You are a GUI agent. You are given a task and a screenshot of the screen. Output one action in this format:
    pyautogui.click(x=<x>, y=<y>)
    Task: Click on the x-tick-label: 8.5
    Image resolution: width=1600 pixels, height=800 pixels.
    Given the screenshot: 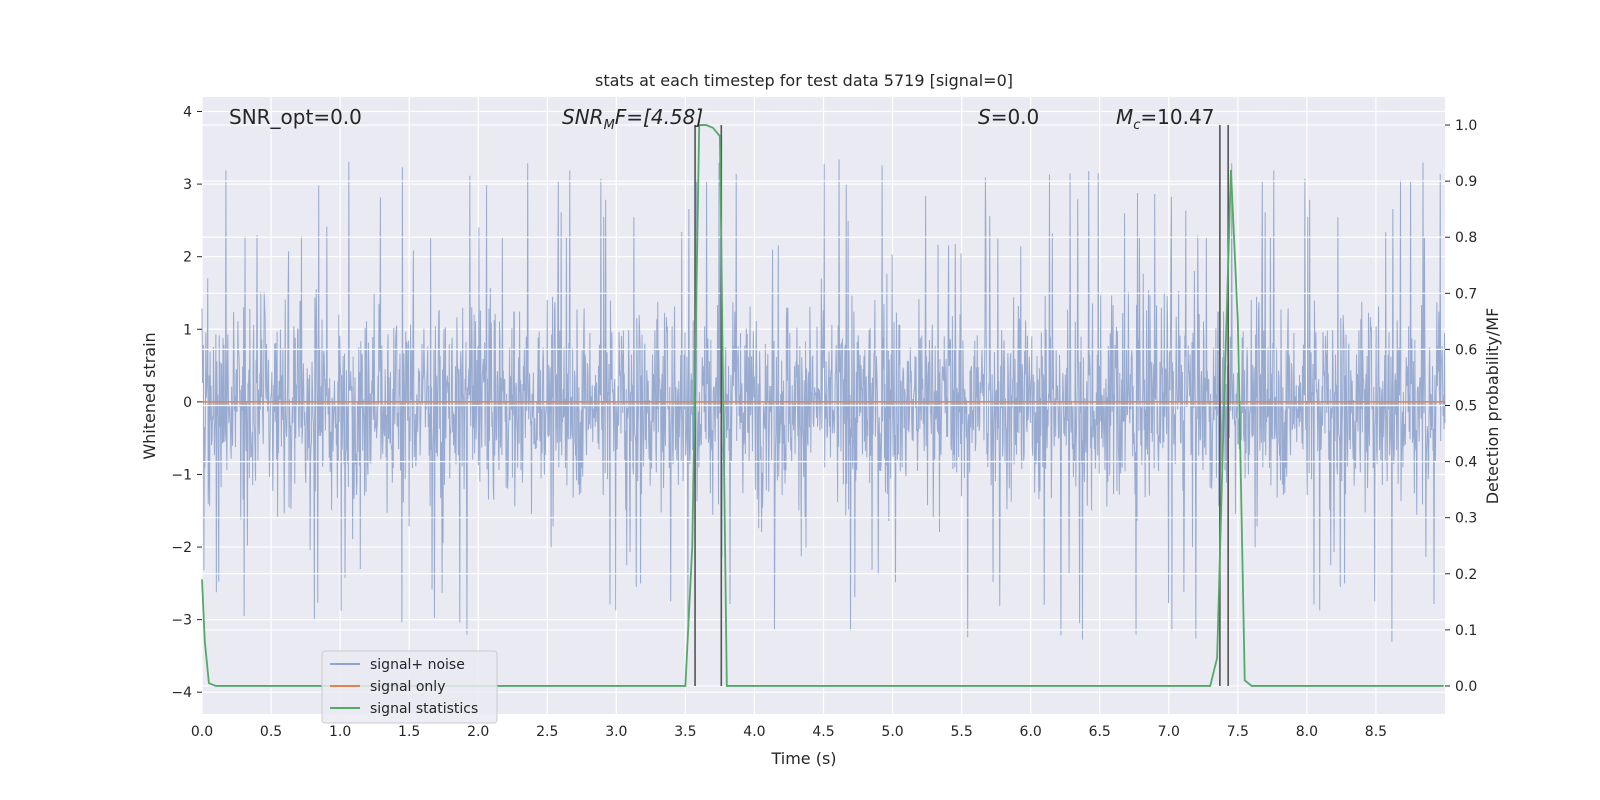 What is the action you would take?
    pyautogui.click(x=1376, y=732)
    